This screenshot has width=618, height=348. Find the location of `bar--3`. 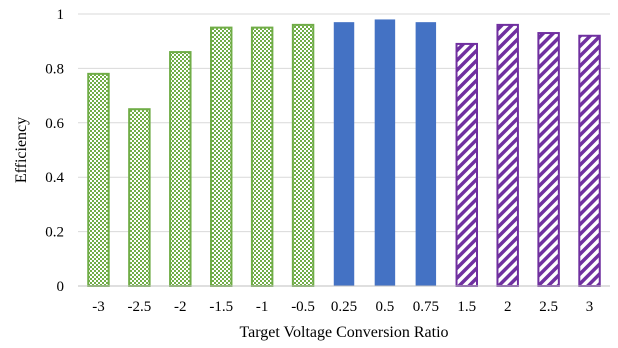

bar--3 is located at coordinates (98, 179).